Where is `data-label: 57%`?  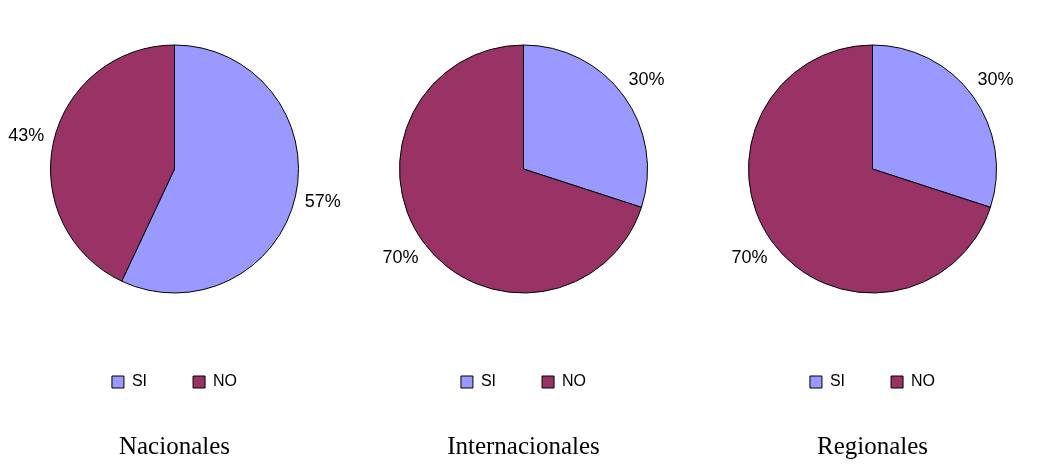 data-label: 57% is located at coordinates (322, 201).